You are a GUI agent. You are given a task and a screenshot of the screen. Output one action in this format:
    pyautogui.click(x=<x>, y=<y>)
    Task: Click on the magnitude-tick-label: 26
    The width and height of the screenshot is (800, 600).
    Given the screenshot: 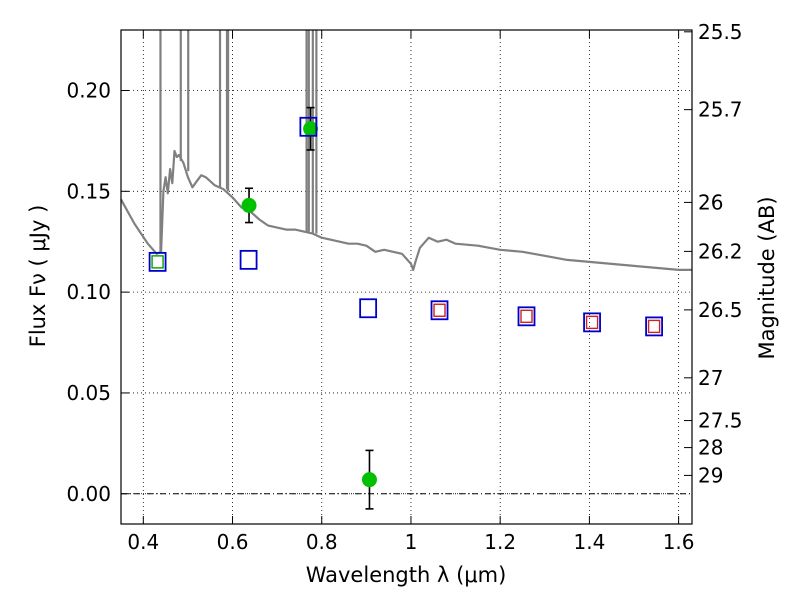 What is the action you would take?
    pyautogui.click(x=710, y=202)
    